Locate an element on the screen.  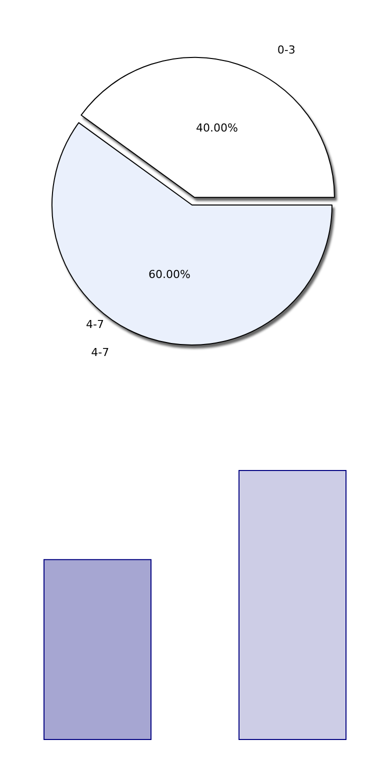
data-label: 40.00% is located at coordinates (217, 127).